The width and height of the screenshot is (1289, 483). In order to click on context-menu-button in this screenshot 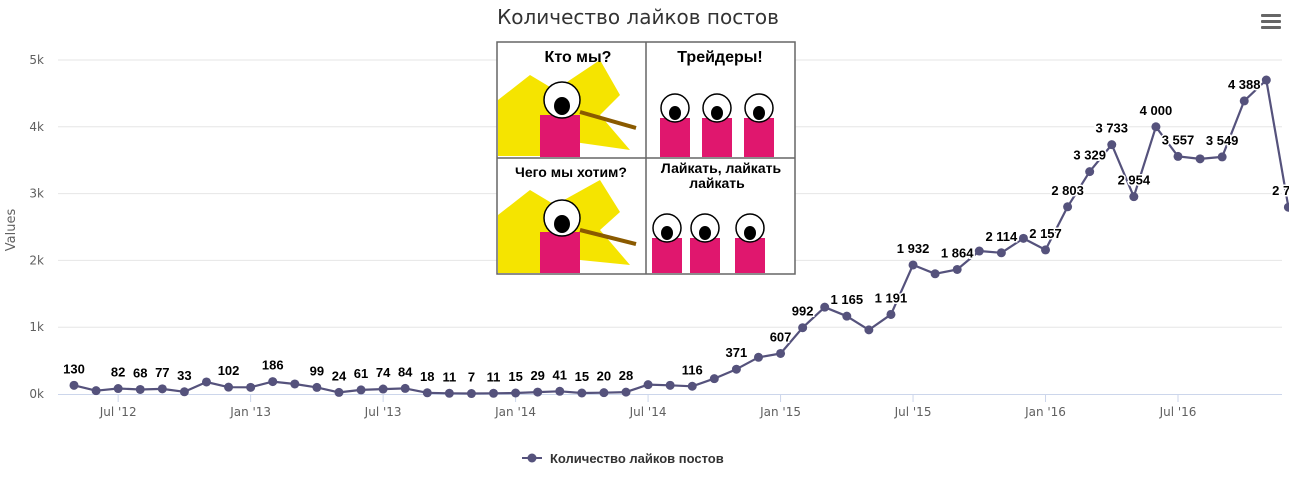, I will do `click(1271, 22)`.